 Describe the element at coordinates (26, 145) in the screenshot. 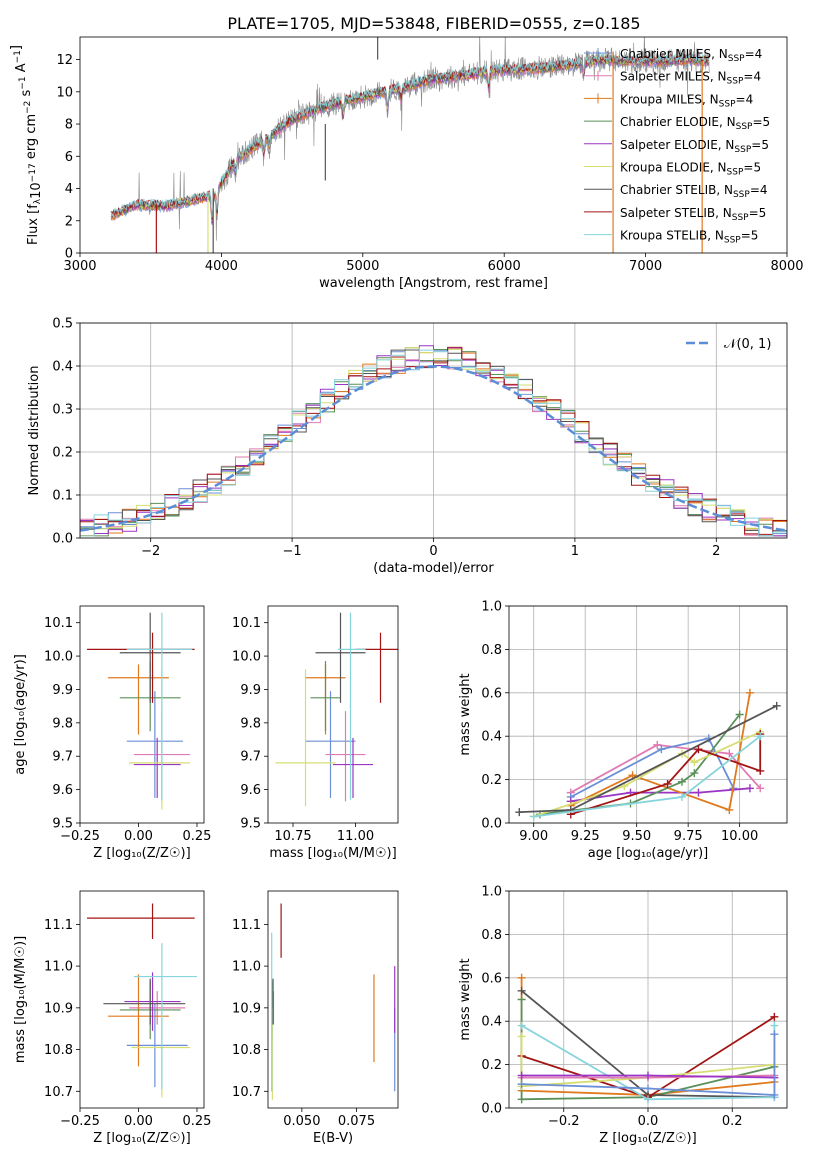

I see `y-axis-label: Flux [fλ10−17 erg cm−2 s−1 A−1]` at that location.